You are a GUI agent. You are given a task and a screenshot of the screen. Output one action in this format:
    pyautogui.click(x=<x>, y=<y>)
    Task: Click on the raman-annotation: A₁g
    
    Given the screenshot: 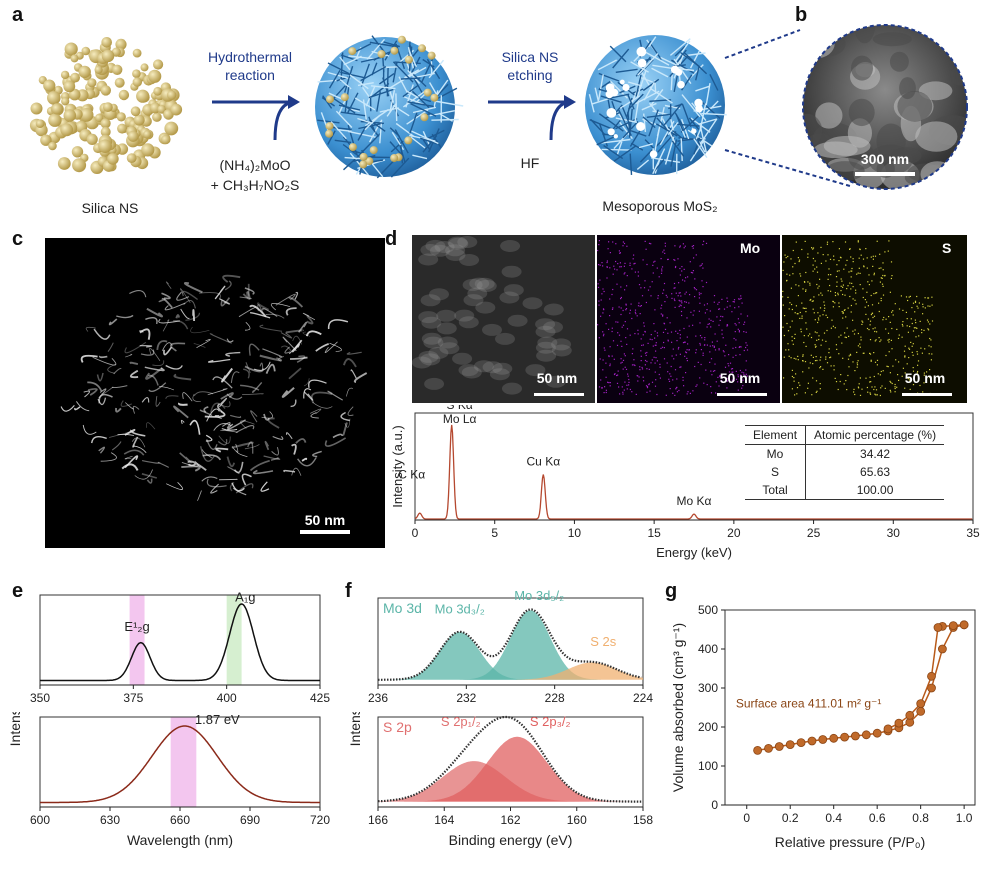 What is the action you would take?
    pyautogui.click(x=245, y=597)
    